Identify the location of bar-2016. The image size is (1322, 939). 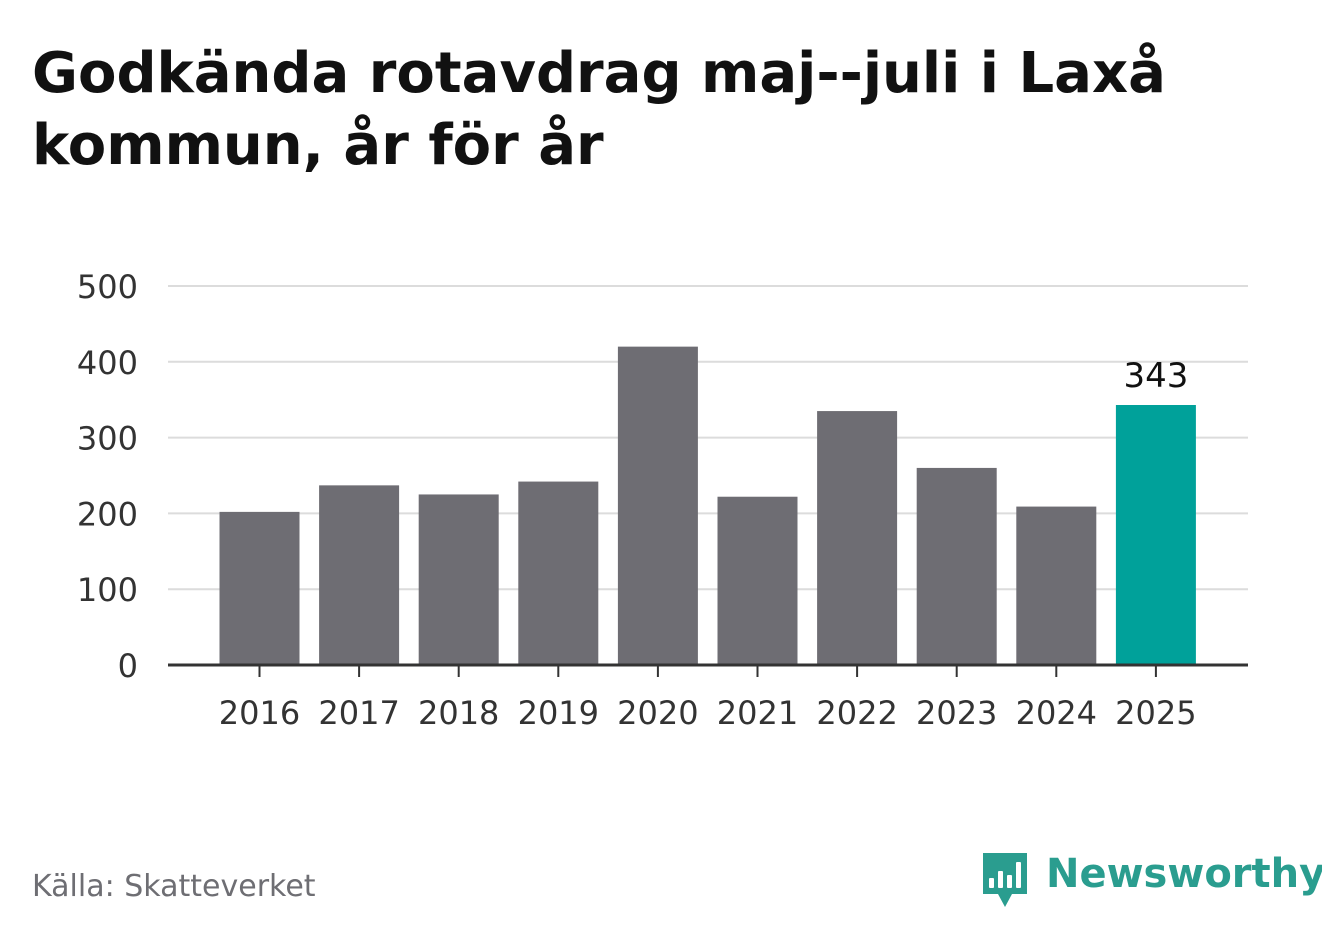
(259, 588).